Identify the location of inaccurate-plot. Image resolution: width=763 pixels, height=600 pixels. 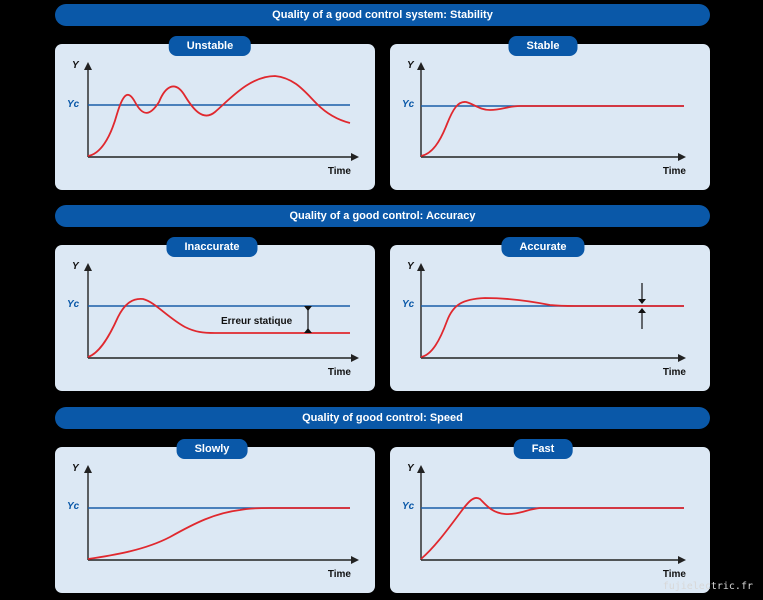
(221, 312).